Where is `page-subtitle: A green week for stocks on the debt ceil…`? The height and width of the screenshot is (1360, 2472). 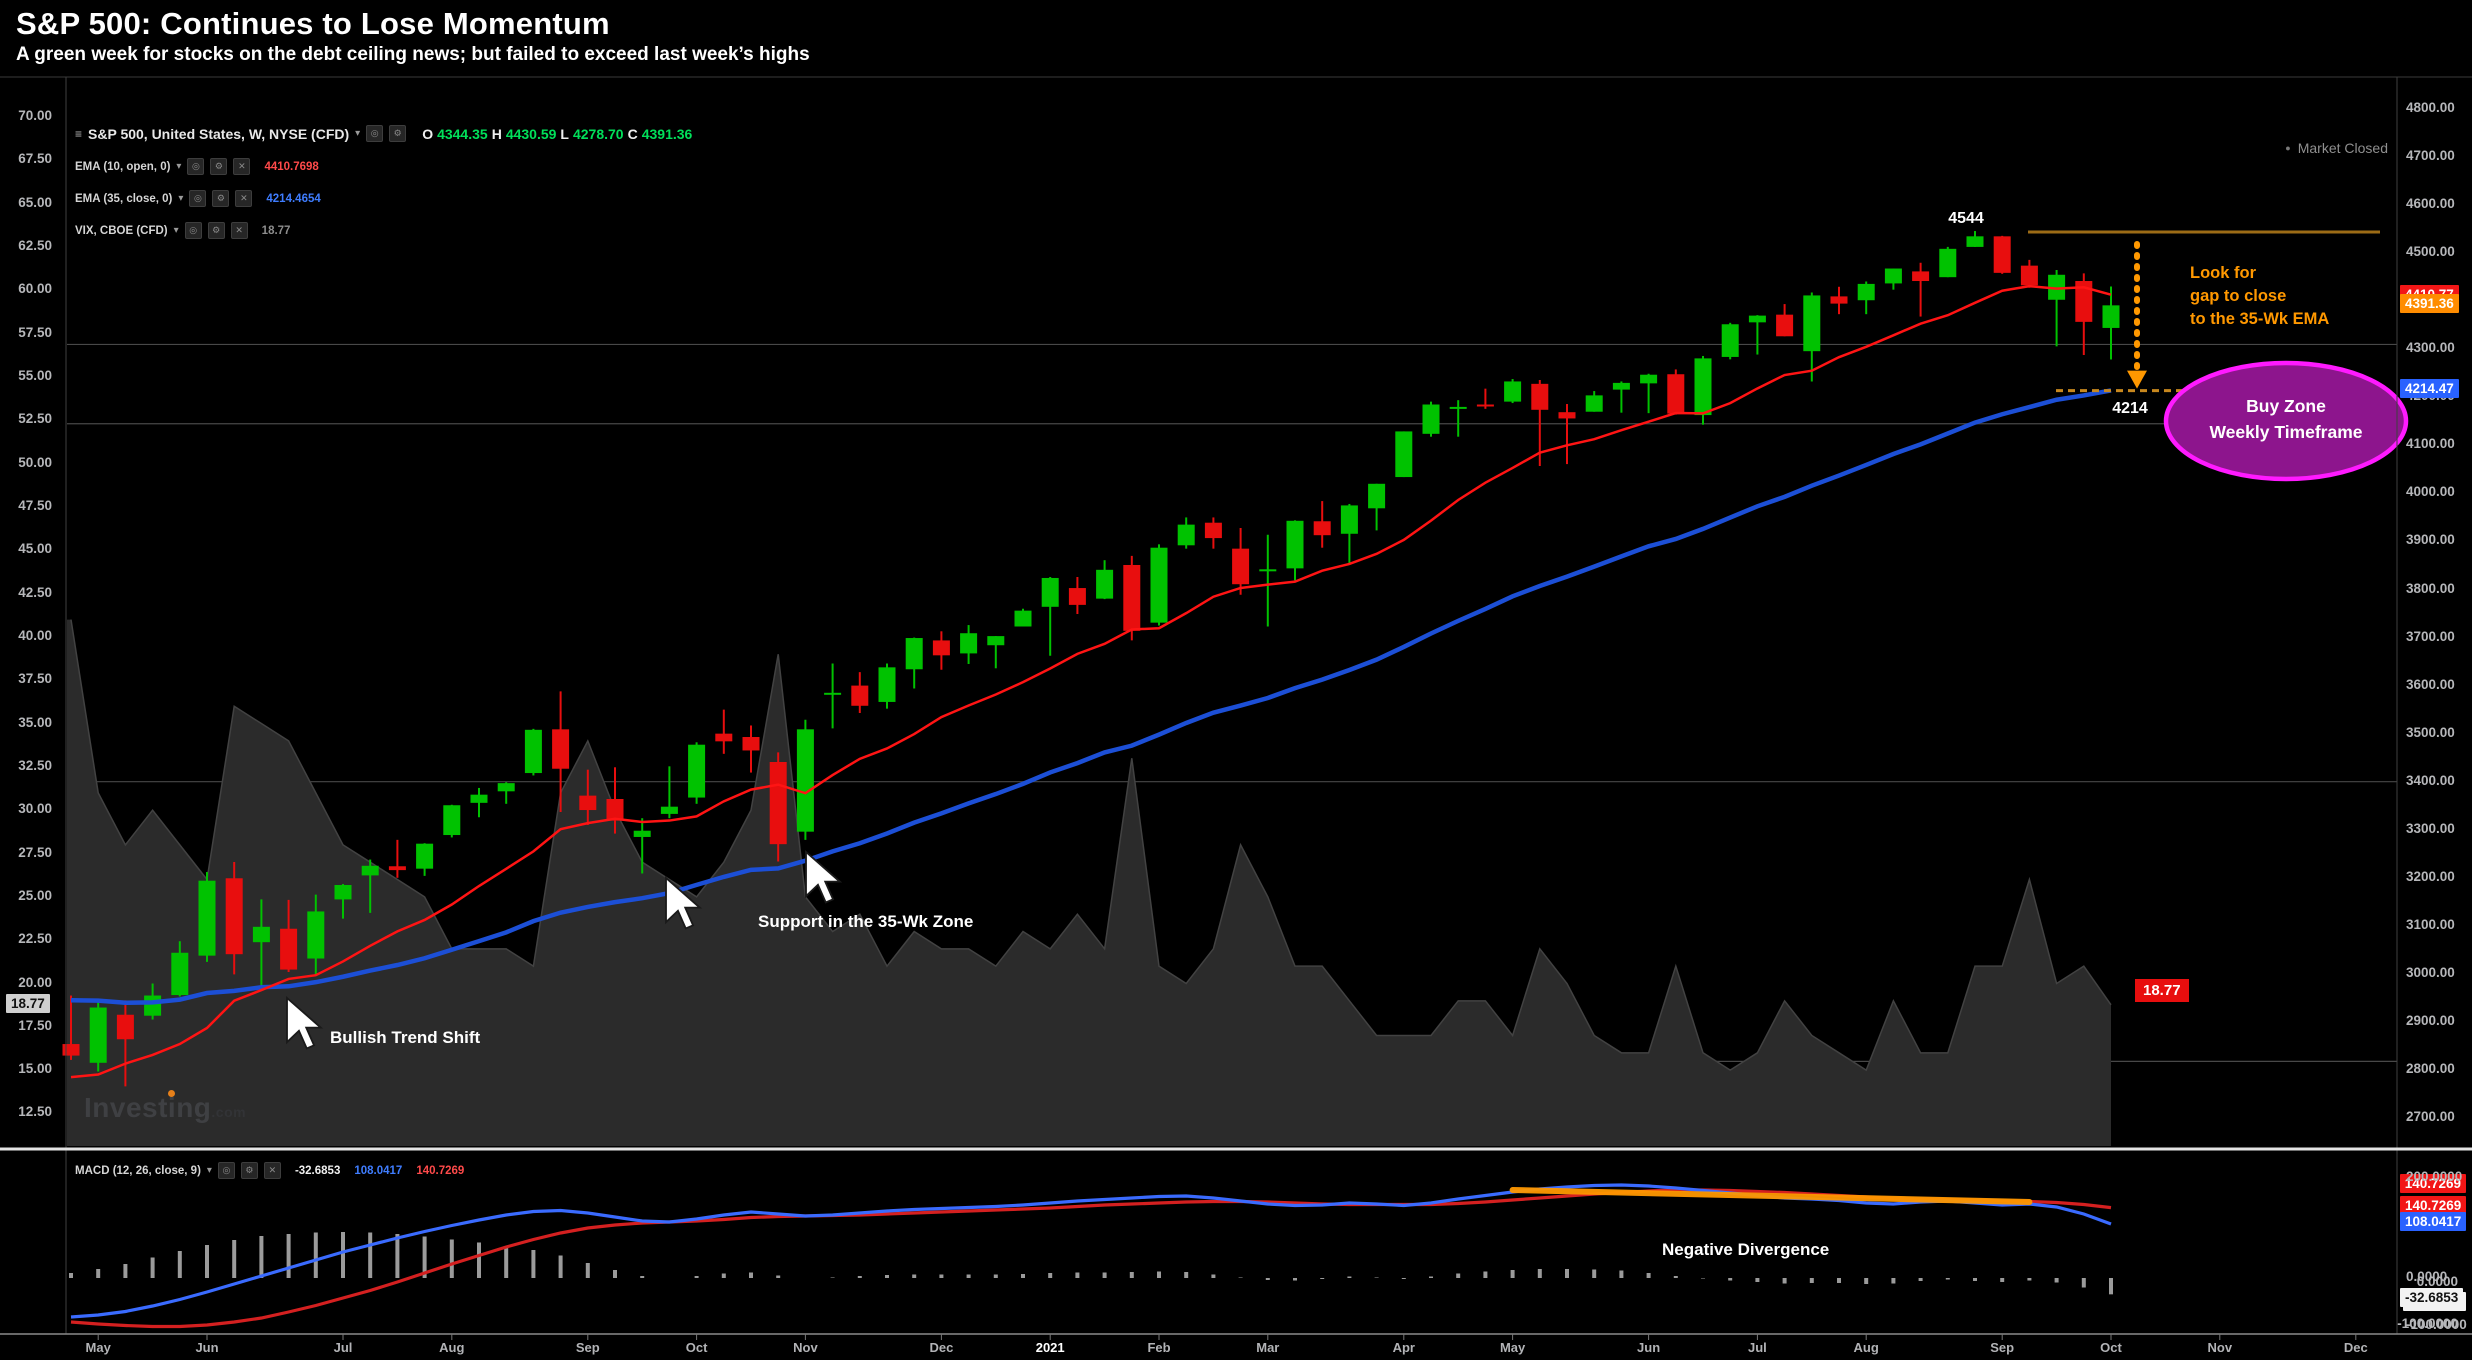
page-subtitle: A green week for stocks on the debt ceil… is located at coordinates (413, 54).